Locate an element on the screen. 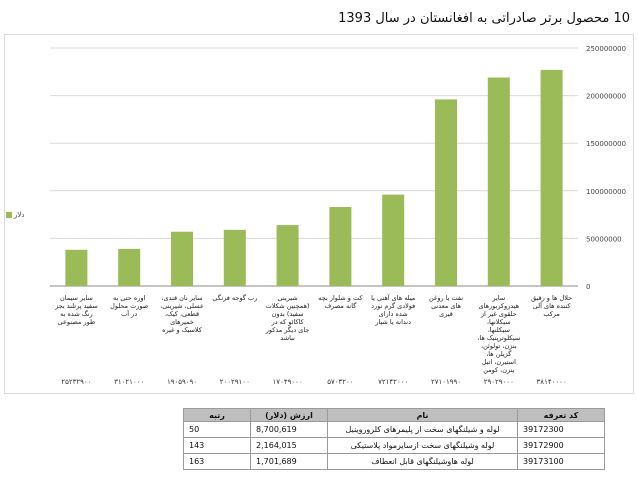 The height and width of the screenshot is (479, 638). tariff-code-label: ۳۸۱۴۰۰۰۰ is located at coordinates (551, 382).